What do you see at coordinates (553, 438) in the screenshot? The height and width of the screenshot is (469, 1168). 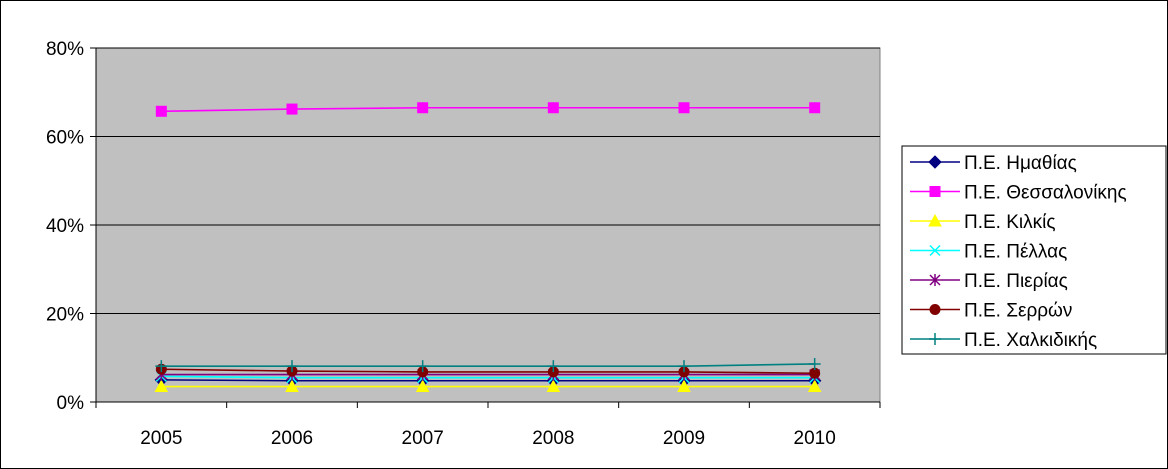 I see `x-tick-label: 2008` at bounding box center [553, 438].